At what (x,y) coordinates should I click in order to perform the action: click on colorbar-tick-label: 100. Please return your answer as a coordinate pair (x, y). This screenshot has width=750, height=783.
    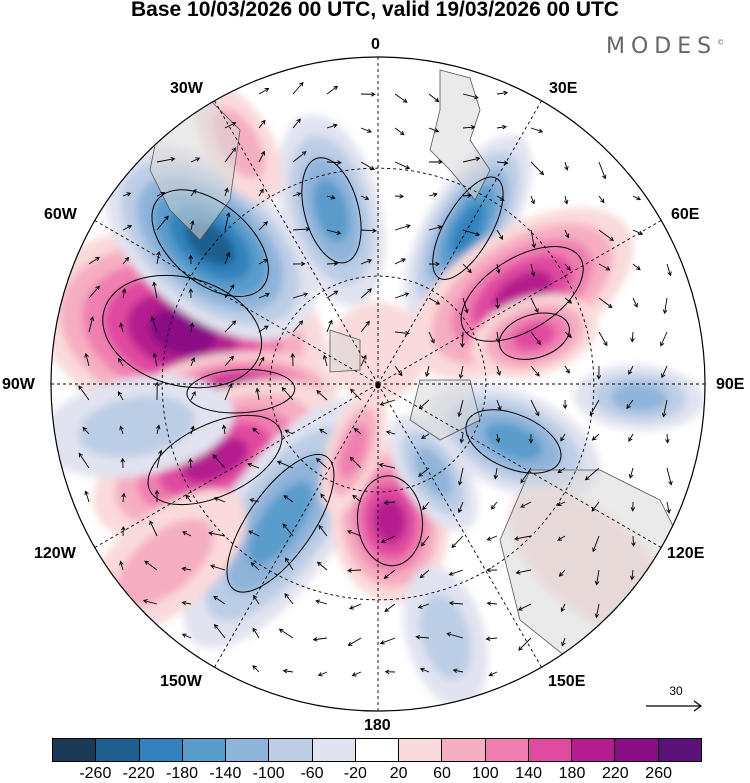
    Looking at the image, I should click on (485, 773).